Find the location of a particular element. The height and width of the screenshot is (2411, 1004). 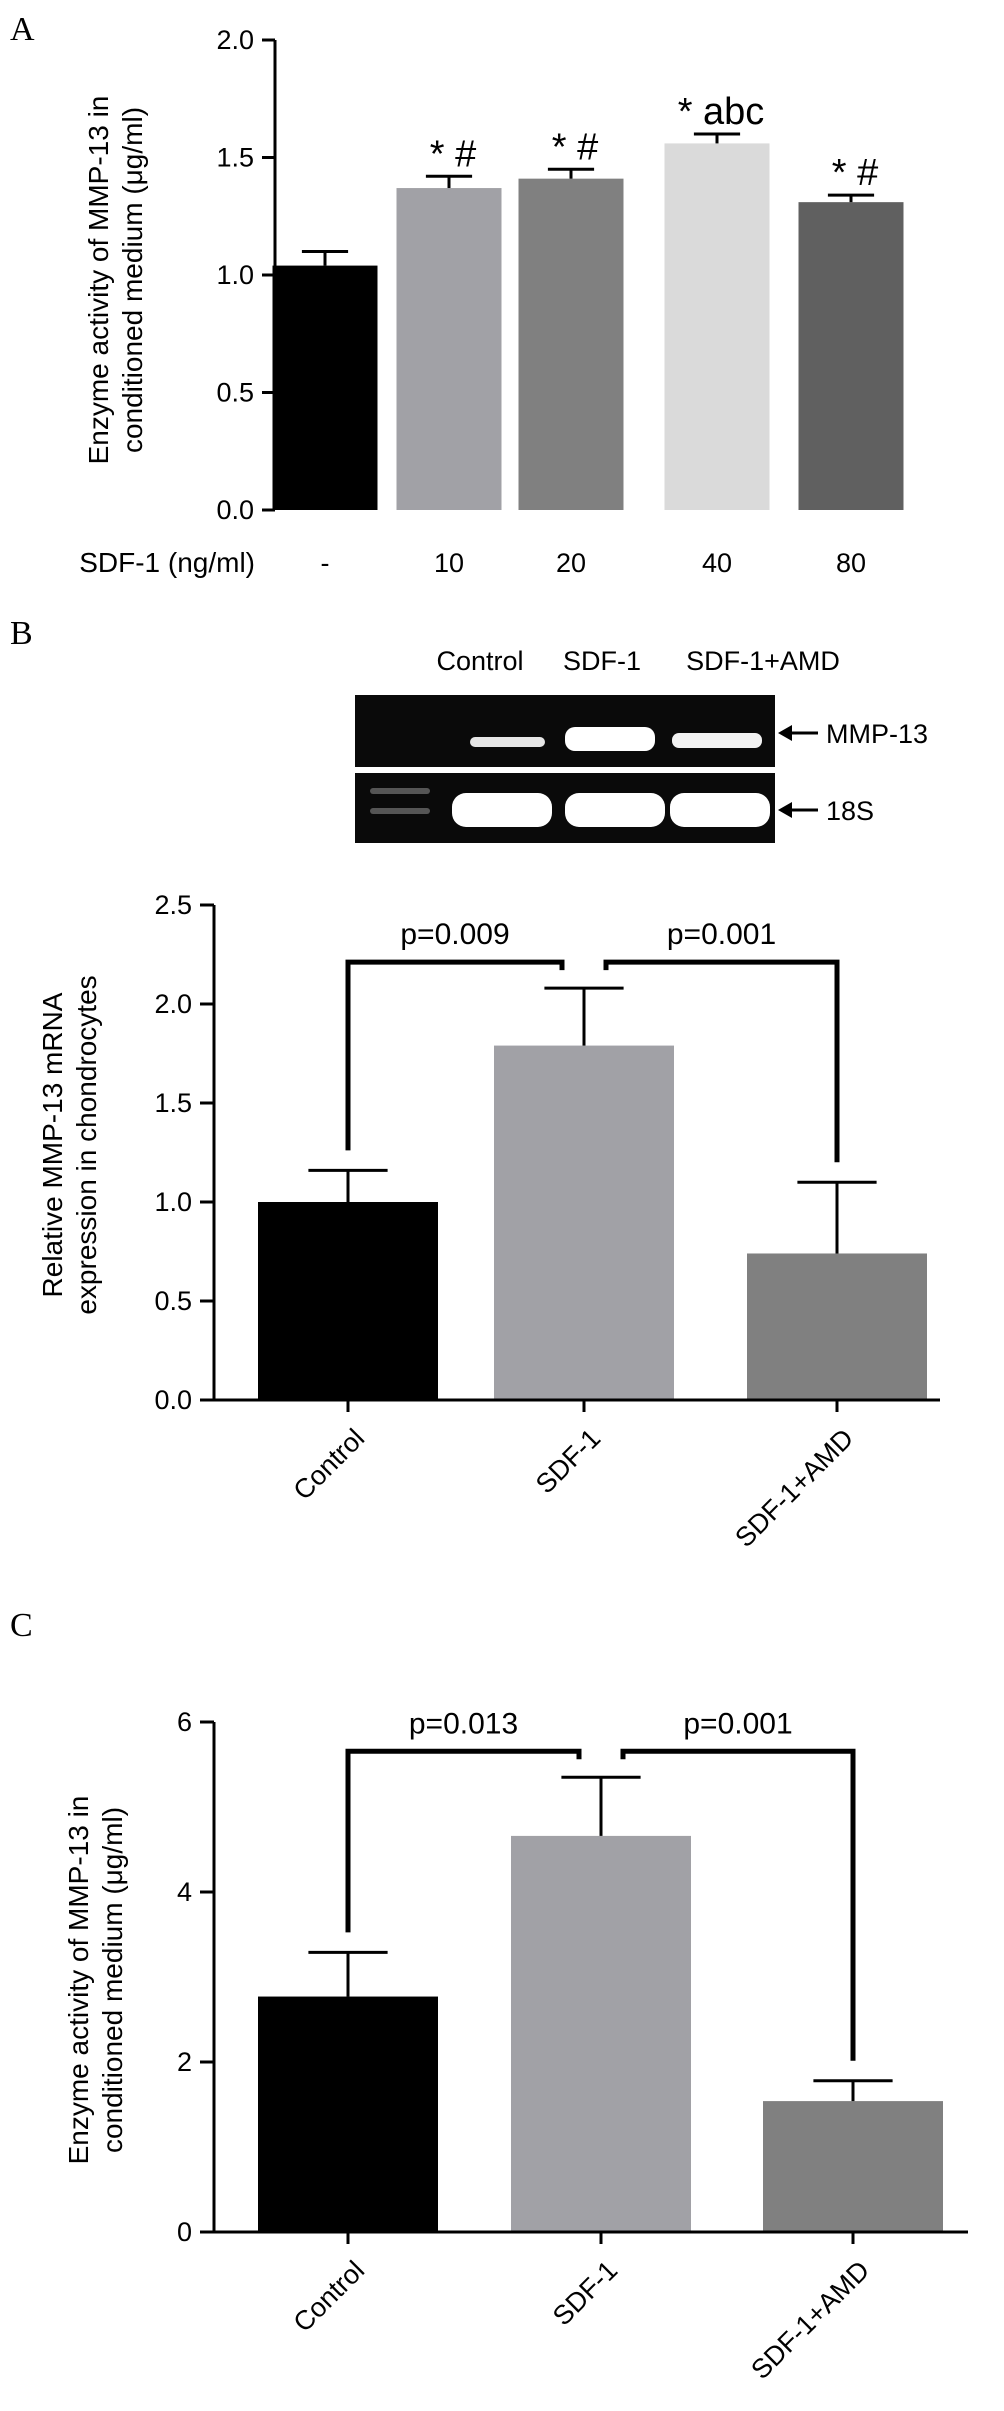

chart-b-y-tick-label: 1.5 is located at coordinates (173, 1103).